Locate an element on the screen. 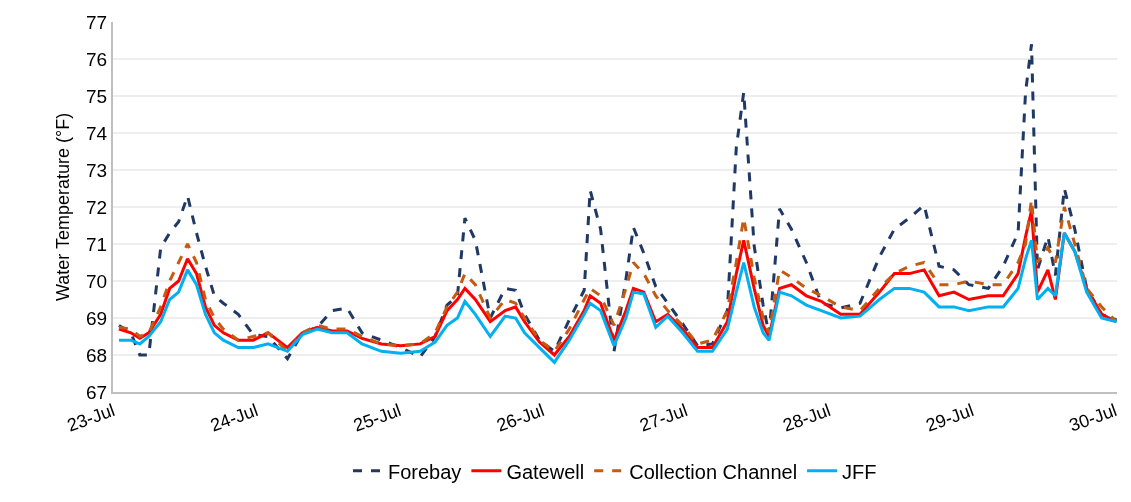  y-axis-title: Water Temperature (°F) is located at coordinates (62, 207).